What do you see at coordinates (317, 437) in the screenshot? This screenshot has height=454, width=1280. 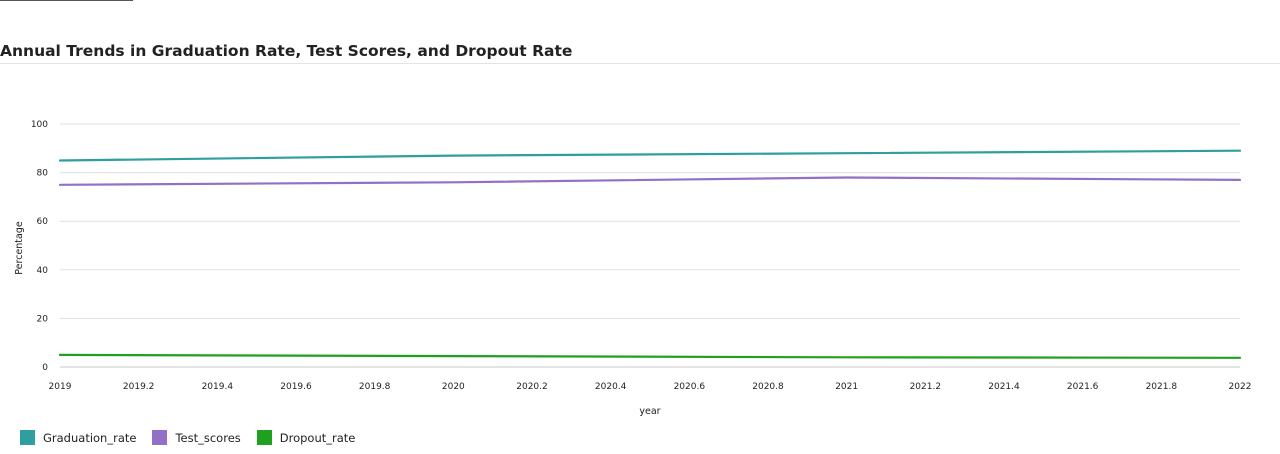 I see `legend-label: Dropout_rate` at bounding box center [317, 437].